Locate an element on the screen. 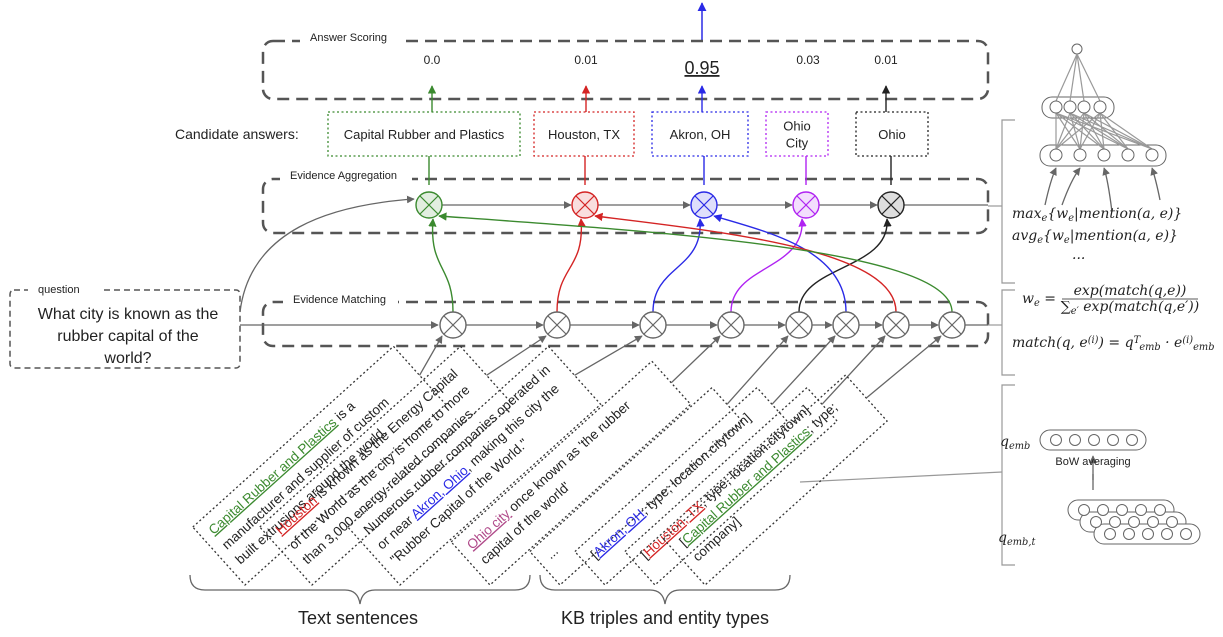 The height and width of the screenshot is (637, 1223). evidence-matching-box is located at coordinates (625, 324).